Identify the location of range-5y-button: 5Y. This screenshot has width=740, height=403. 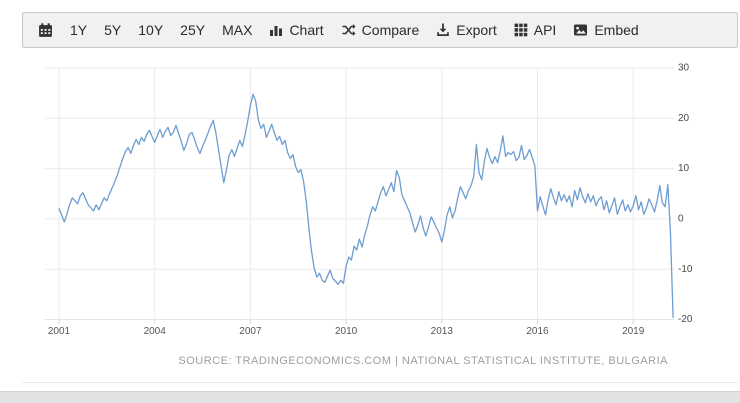
(112, 30).